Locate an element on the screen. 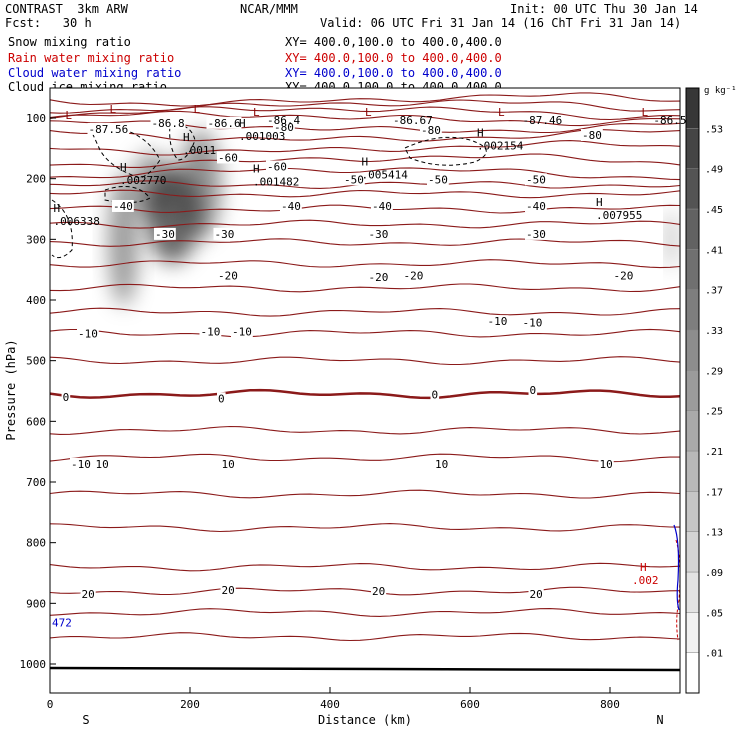 Image resolution: width=740 pixels, height=740 pixels. contour-label: -87.56 is located at coordinates (109, 129).